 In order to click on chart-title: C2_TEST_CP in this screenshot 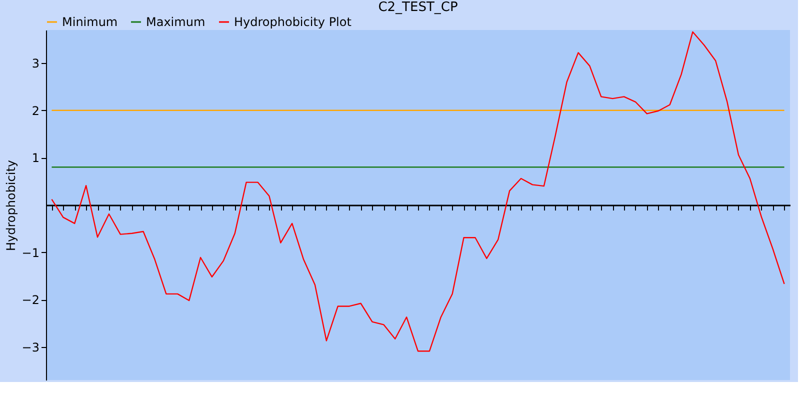, I will do `click(418, 7)`.